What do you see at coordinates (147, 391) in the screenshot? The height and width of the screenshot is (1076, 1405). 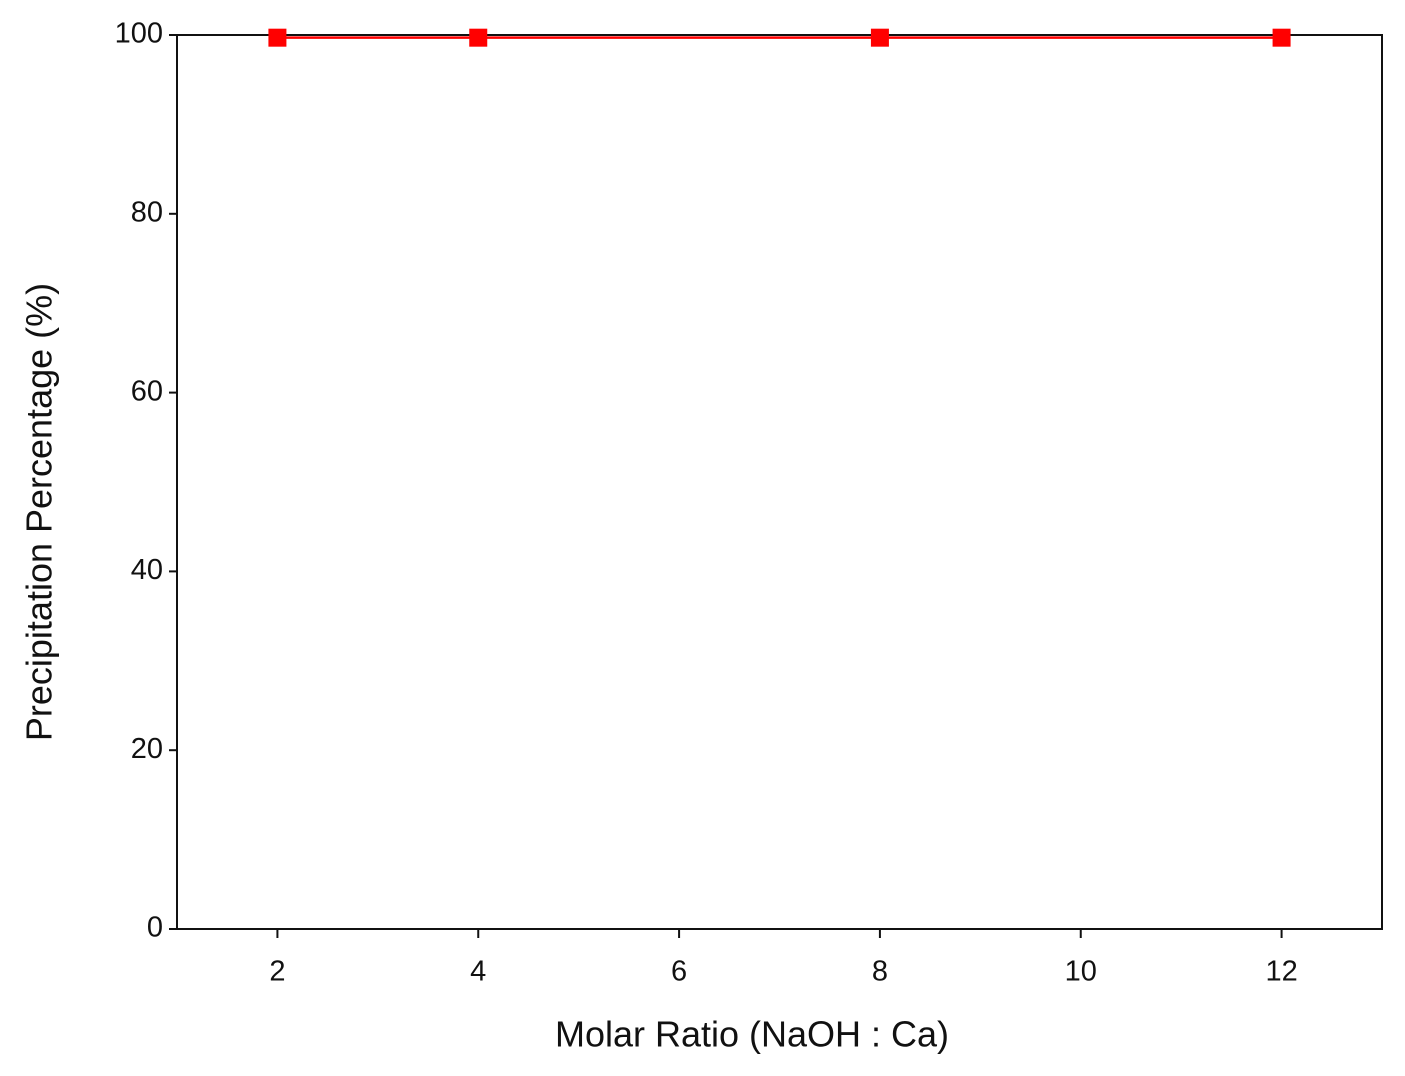 I see `y-tick-label: 60` at bounding box center [147, 391].